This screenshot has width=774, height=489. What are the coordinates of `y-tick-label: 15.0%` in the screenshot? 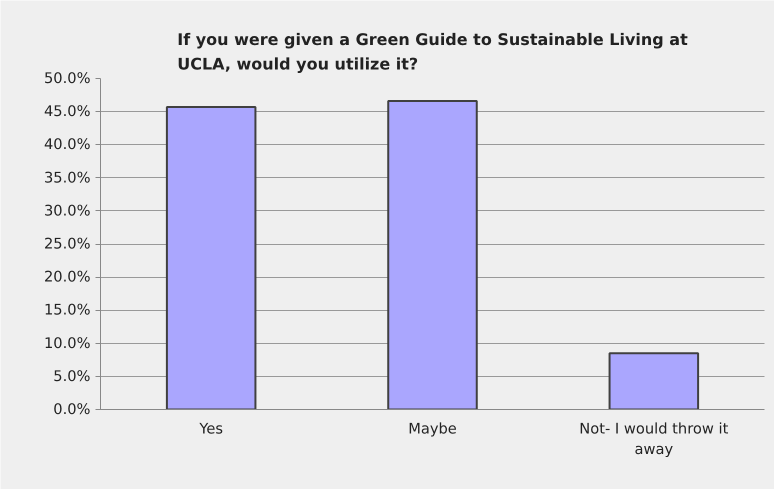 It's located at (67, 310).